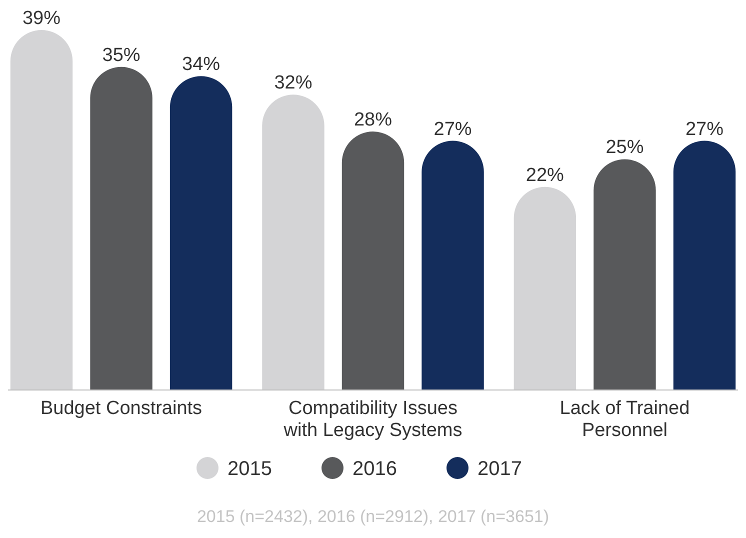  Describe the element at coordinates (500, 469) in the screenshot. I see `legend-label: 2017` at that location.